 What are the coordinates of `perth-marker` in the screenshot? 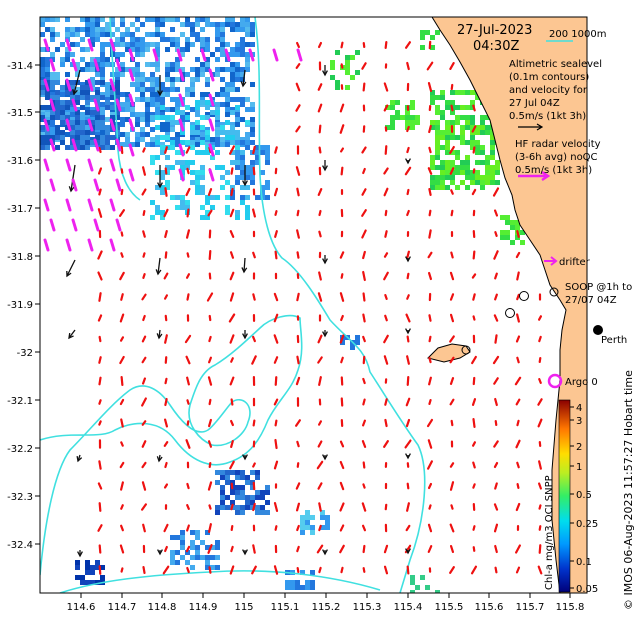 It's located at (598, 330).